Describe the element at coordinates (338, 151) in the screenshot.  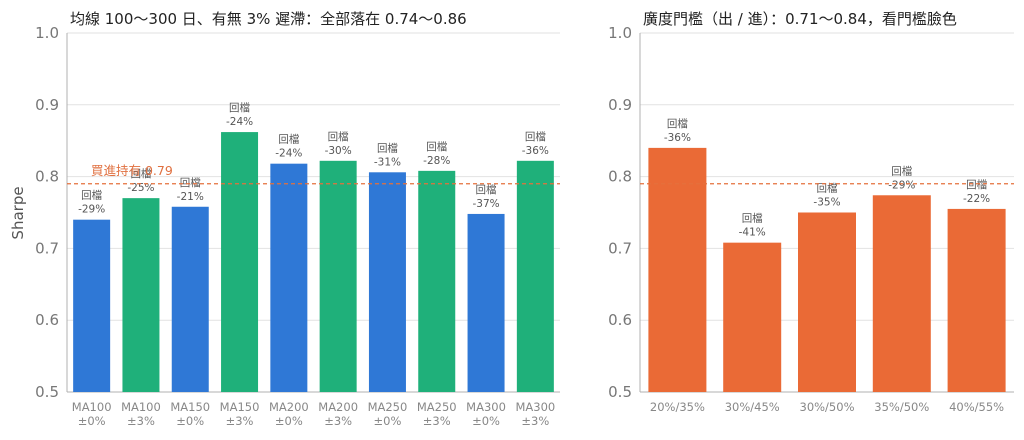
I see `bar-drawdown-label: -30%` at that location.